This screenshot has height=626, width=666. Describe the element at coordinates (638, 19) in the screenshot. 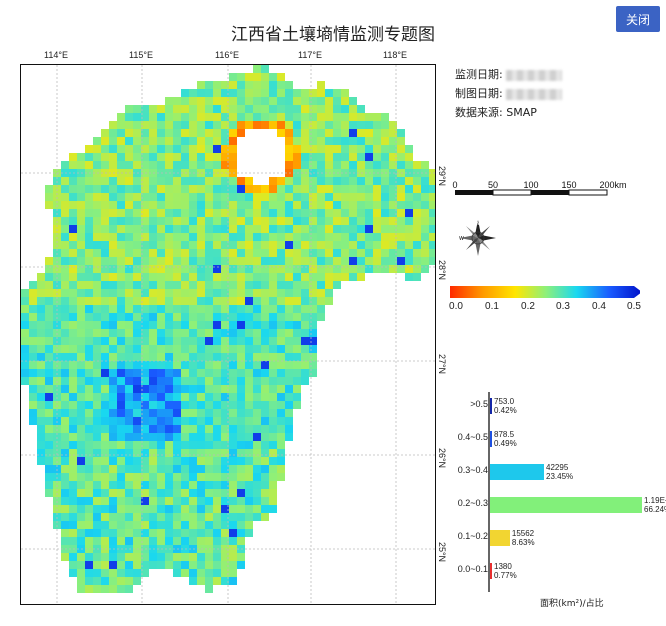

I see `close-button: 关闭` at that location.